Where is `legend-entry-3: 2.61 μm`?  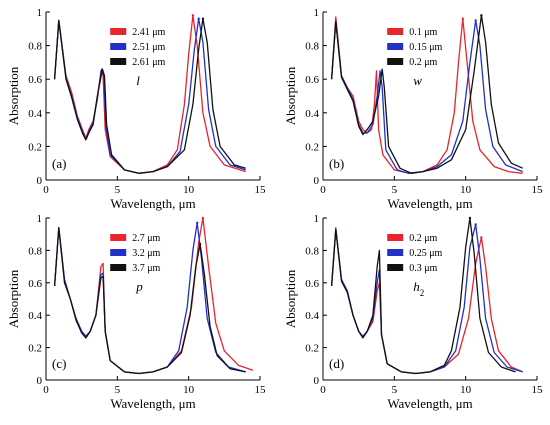
legend-entry-3: 2.61 μm is located at coordinates (148, 62).